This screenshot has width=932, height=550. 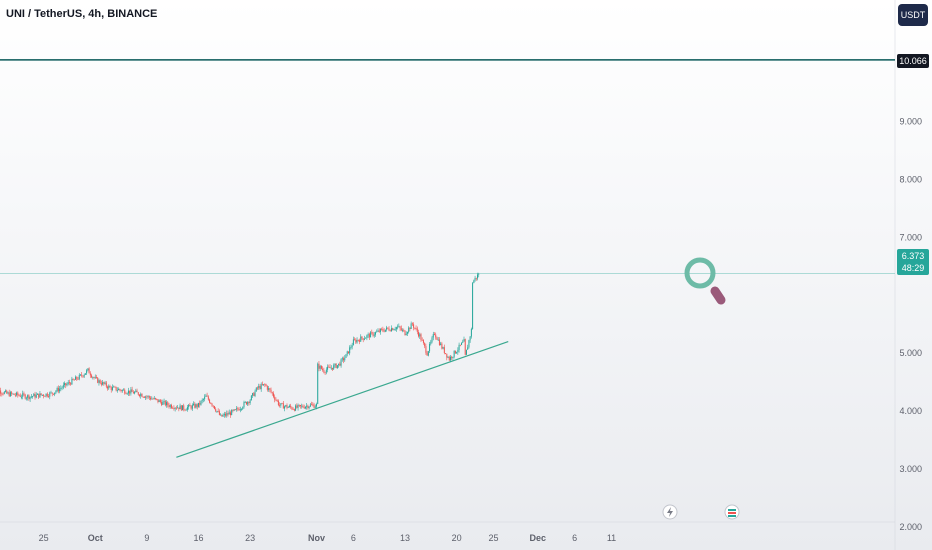 What do you see at coordinates (913, 15) in the screenshot?
I see `currency-button: USDT` at bounding box center [913, 15].